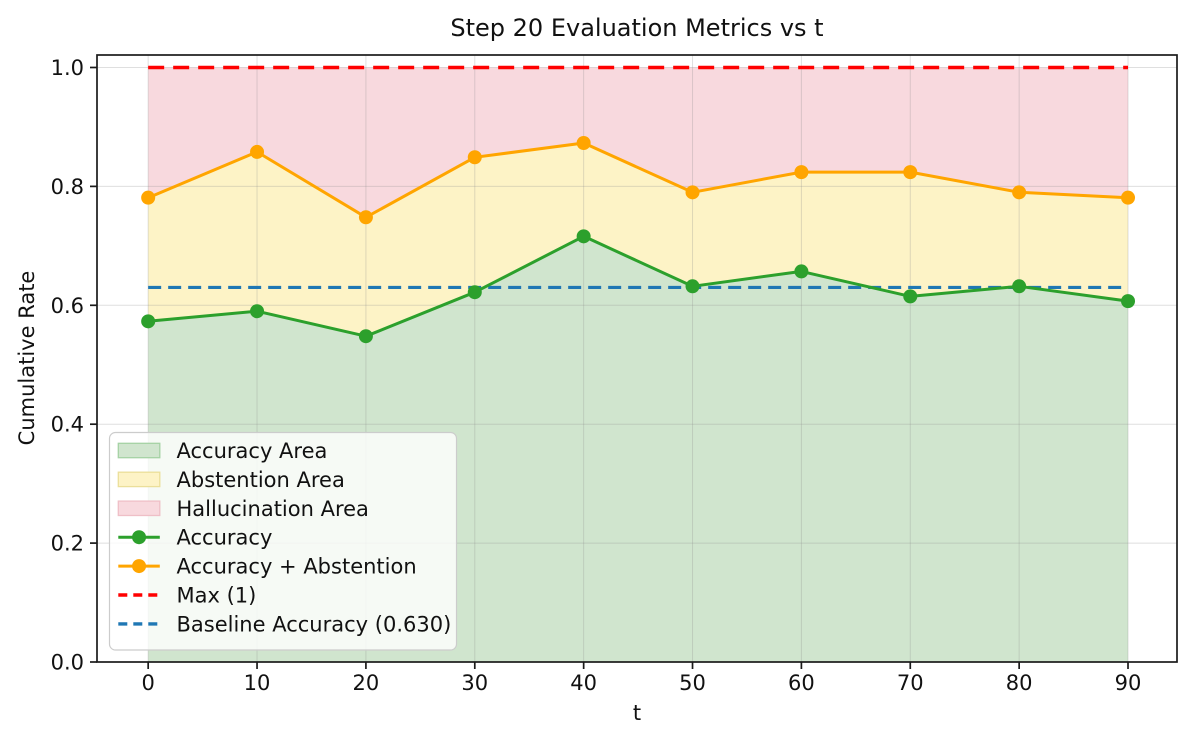  What do you see at coordinates (67, 187) in the screenshot?
I see `y-tick-label: 0.8` at bounding box center [67, 187].